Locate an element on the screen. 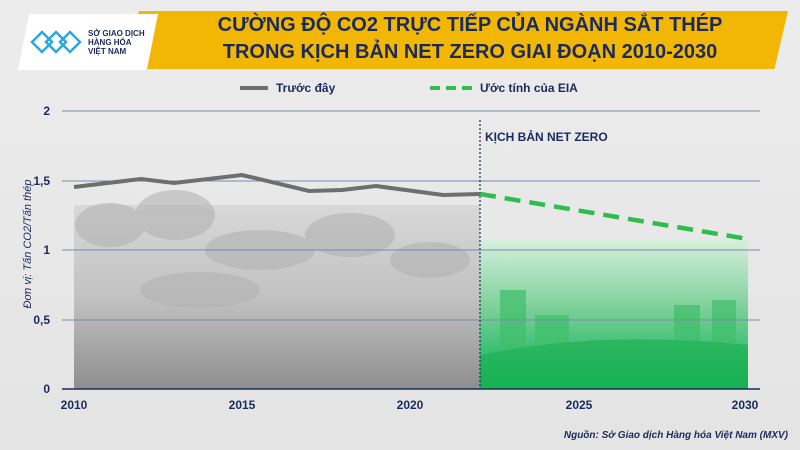  title-banner is located at coordinates (450, 40).